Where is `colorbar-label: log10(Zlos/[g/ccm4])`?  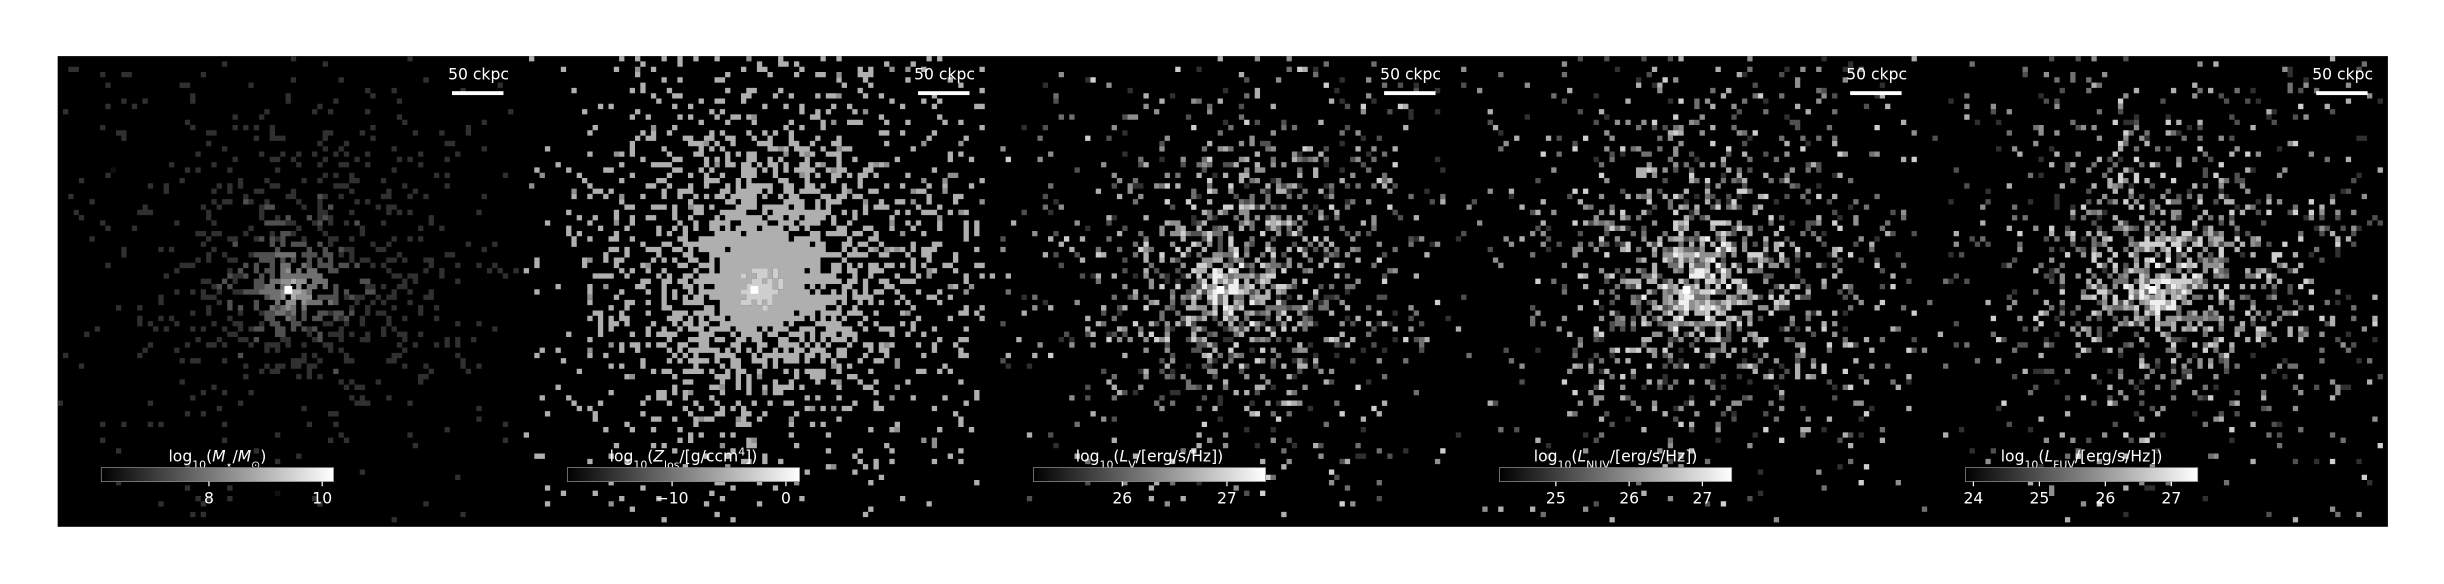
colorbar-label: log10(Zlos/[g/ccm4]) is located at coordinates (684, 458).